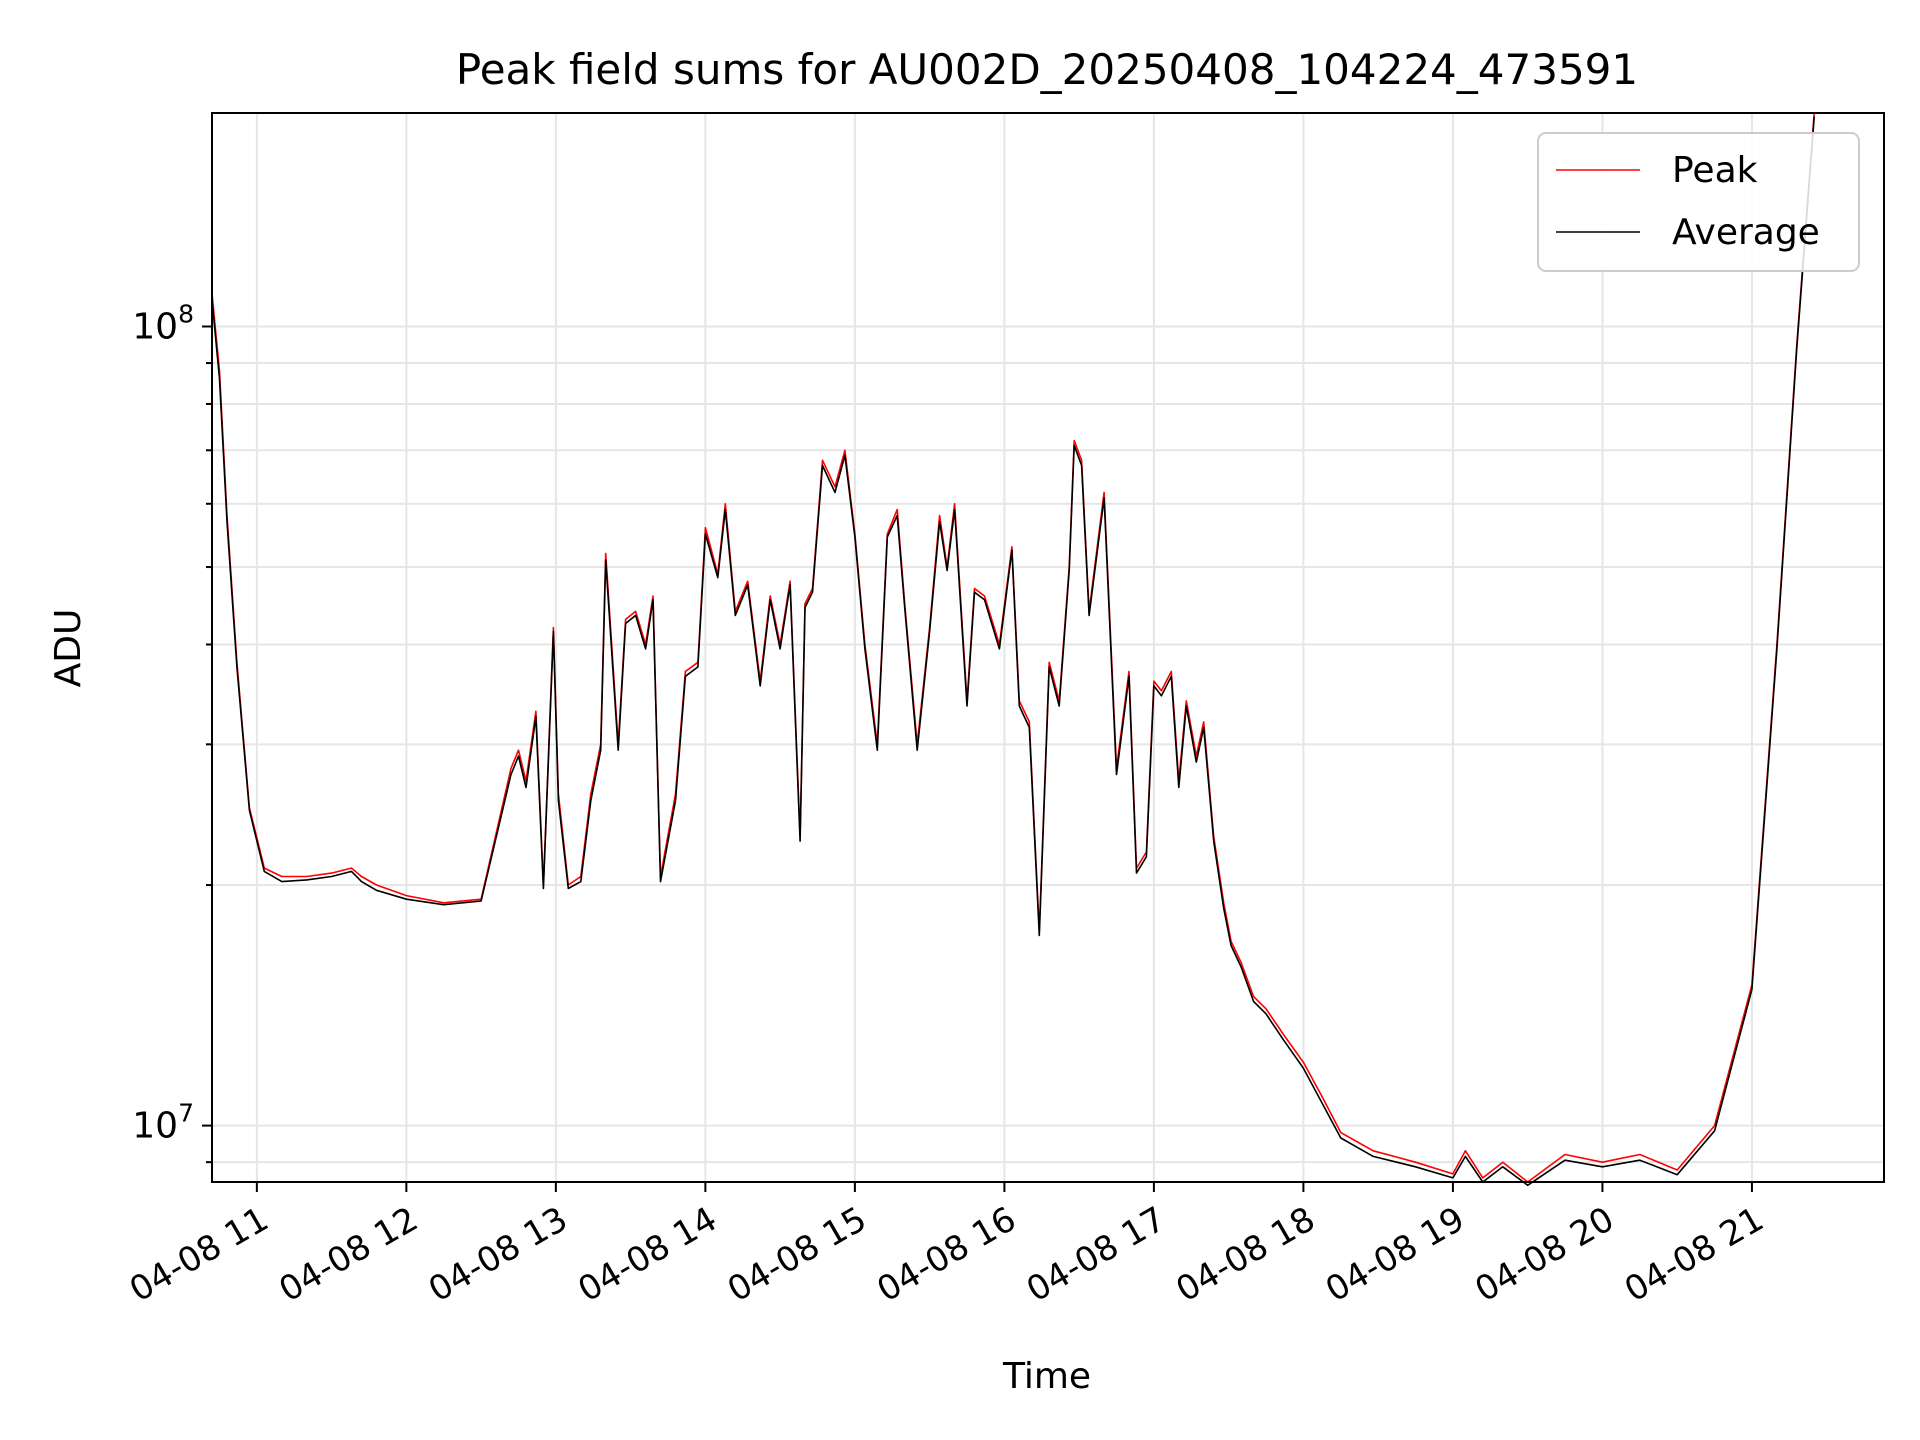 This screenshot has height=1440, width=1920. What do you see at coordinates (68, 648) in the screenshot?
I see `y-axis-label: ADU` at bounding box center [68, 648].